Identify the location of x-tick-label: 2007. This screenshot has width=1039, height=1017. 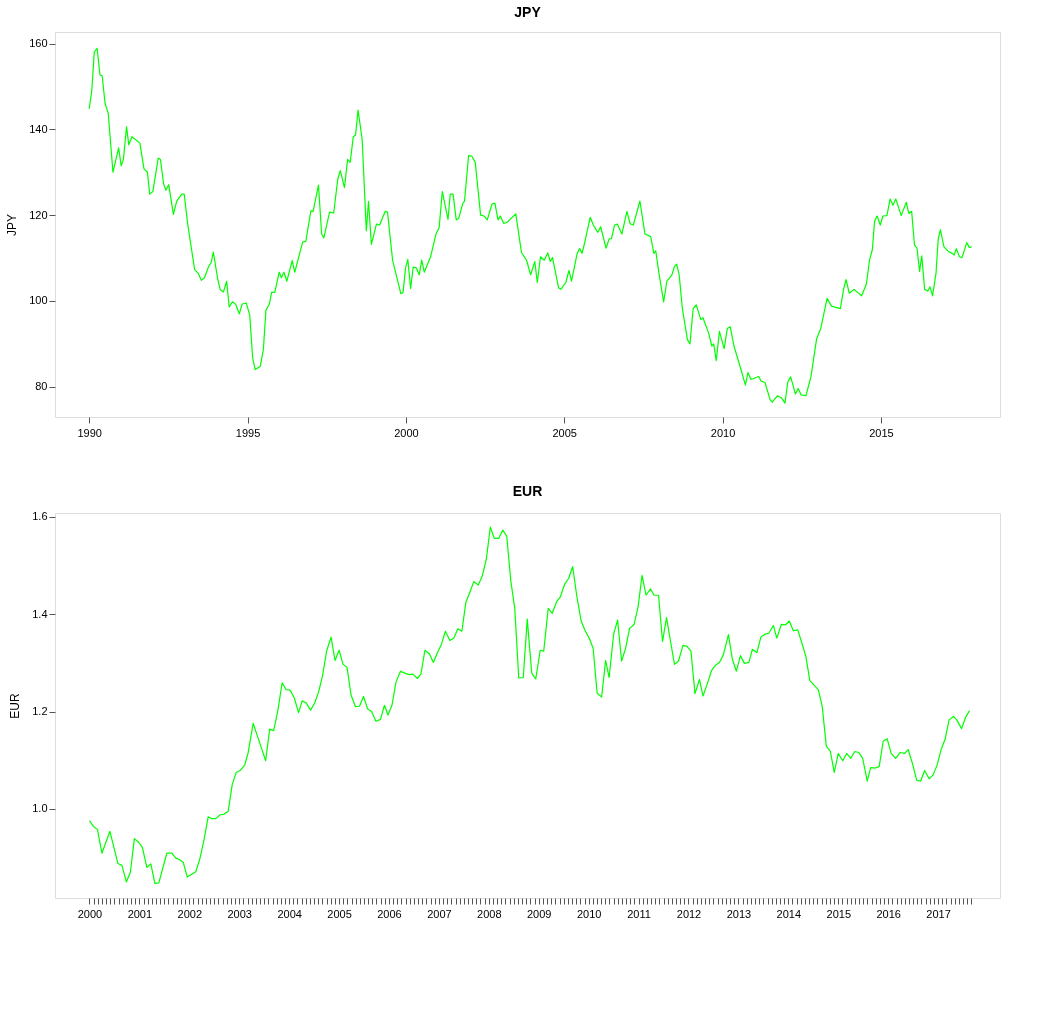
(439, 913).